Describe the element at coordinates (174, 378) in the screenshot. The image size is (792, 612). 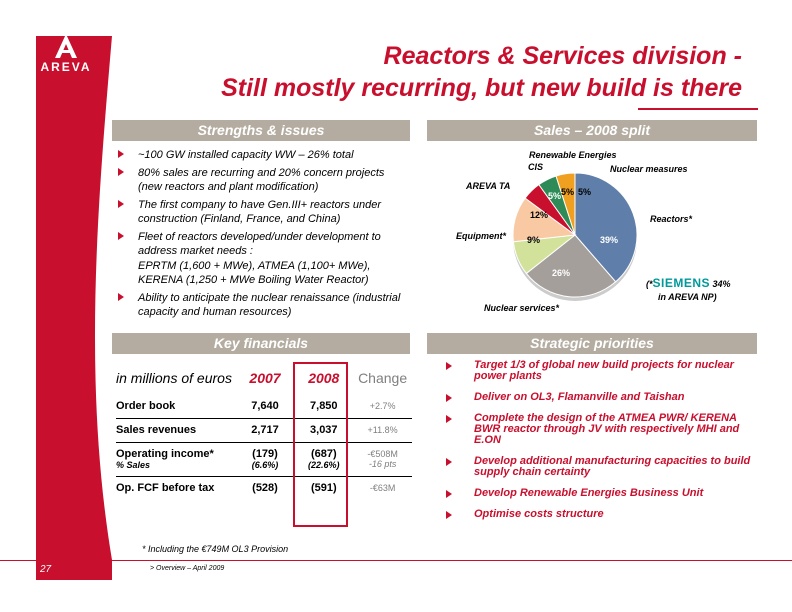
I see `unit-label: in millions of euros` at that location.